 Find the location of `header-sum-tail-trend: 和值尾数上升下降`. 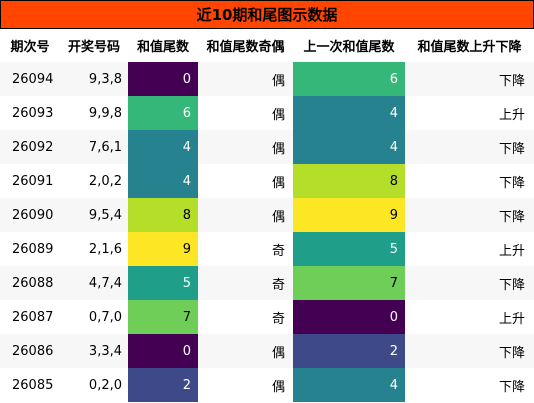

header-sum-tail-trend: 和值尾数上升下降 is located at coordinates (469, 47).